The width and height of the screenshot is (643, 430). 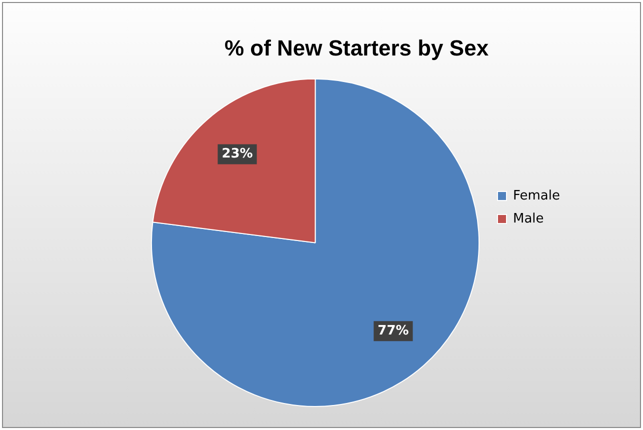 I want to click on data-label: 77%, so click(x=393, y=331).